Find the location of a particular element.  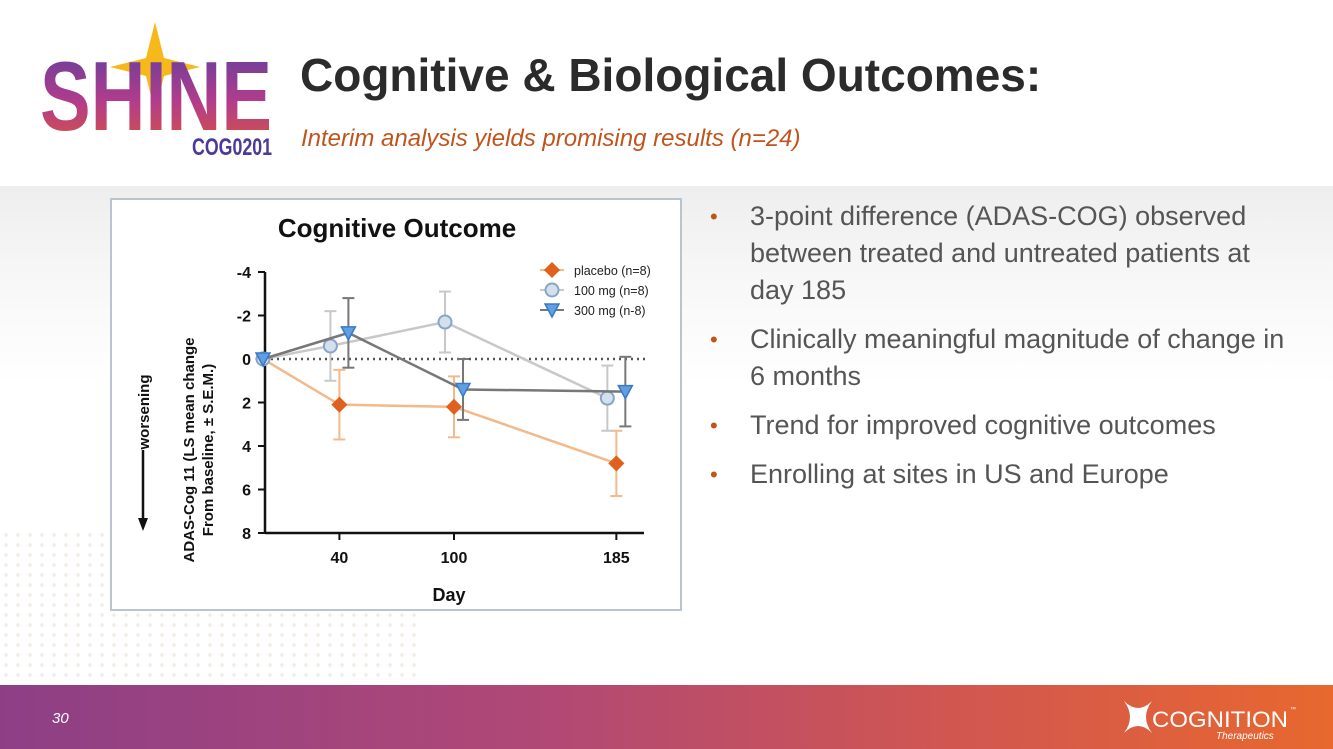

y-tick-label: -4 is located at coordinates (244, 273).